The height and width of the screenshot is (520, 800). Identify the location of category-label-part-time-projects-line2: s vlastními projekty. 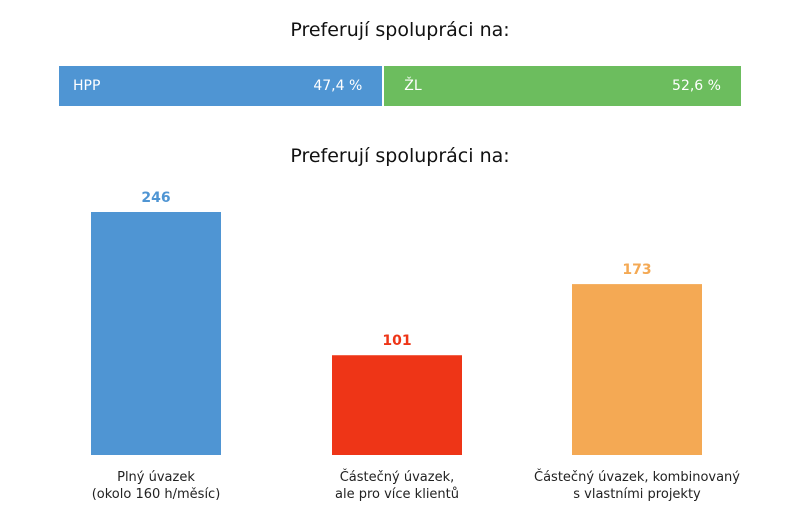
(637, 494).